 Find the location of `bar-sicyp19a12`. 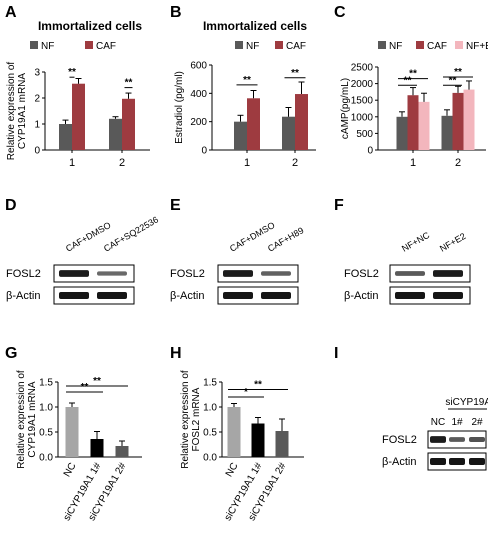

bar-sicyp19a12 is located at coordinates (282, 444).